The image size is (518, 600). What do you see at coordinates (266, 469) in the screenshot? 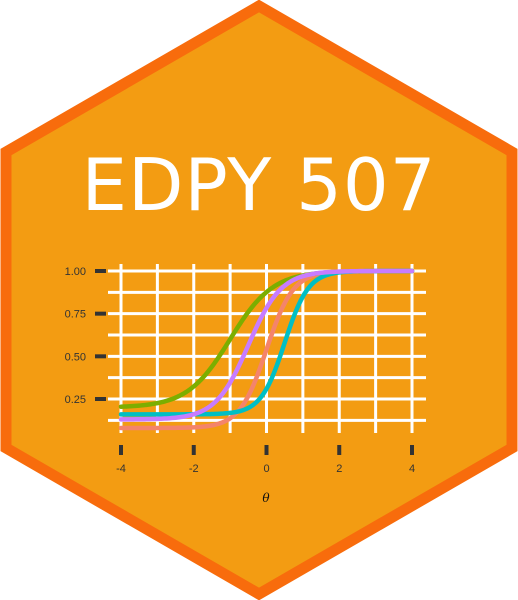
I see `x-tick-label: 0` at bounding box center [266, 469].